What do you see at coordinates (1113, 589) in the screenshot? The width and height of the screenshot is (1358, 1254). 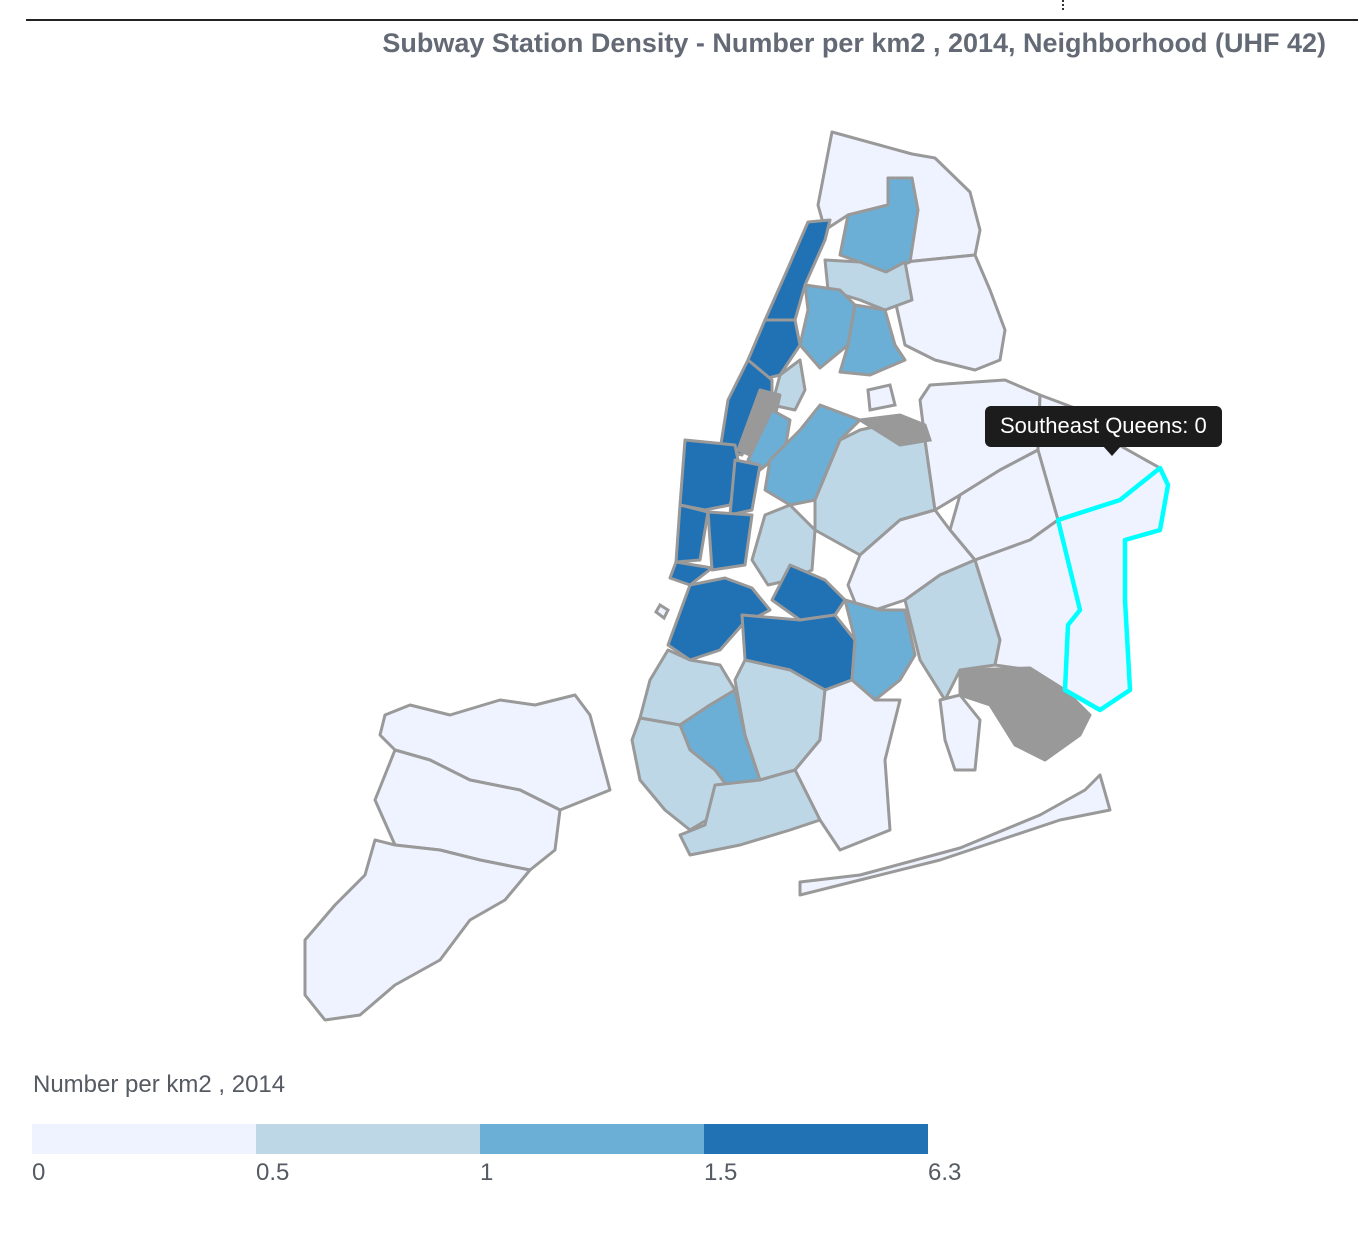 I see `region-southeast-queens-highlight` at bounding box center [1113, 589].